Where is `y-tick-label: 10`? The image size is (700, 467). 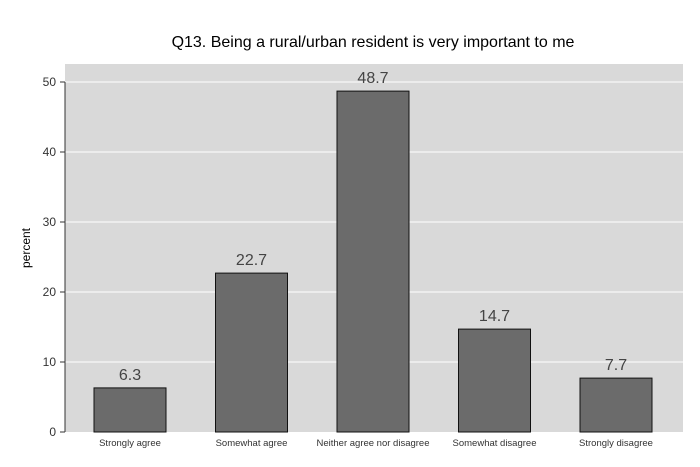
y-tick-label: 10 is located at coordinates (50, 362).